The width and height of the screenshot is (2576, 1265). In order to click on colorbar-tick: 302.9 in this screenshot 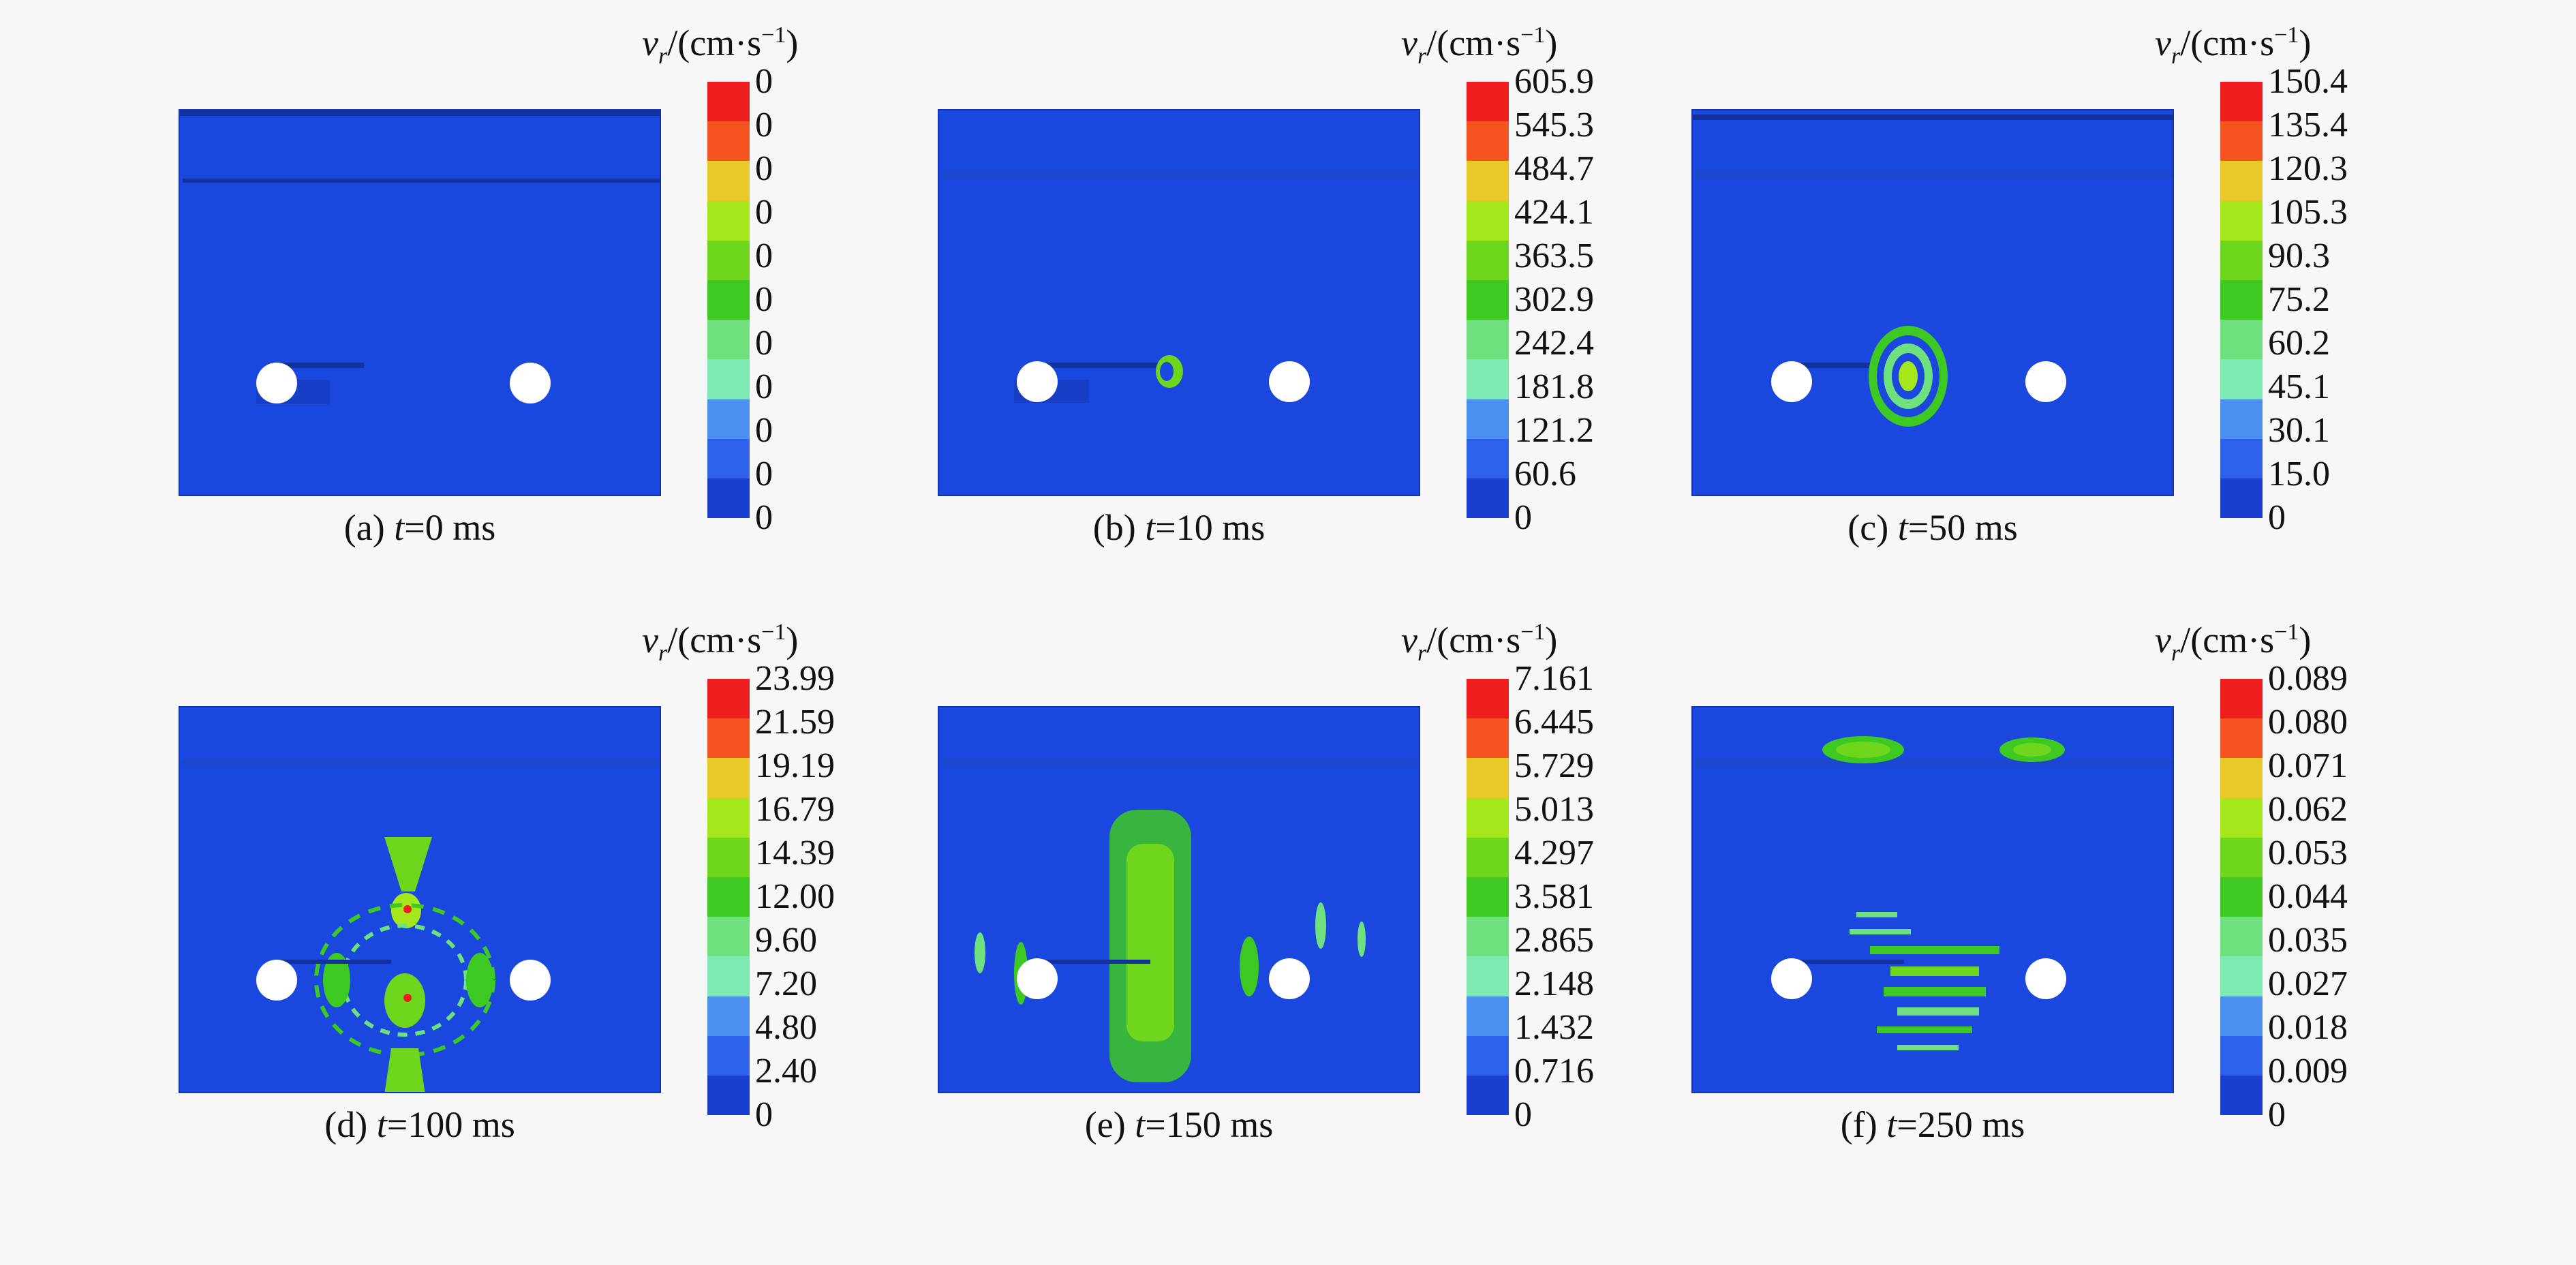, I will do `click(1554, 299)`.